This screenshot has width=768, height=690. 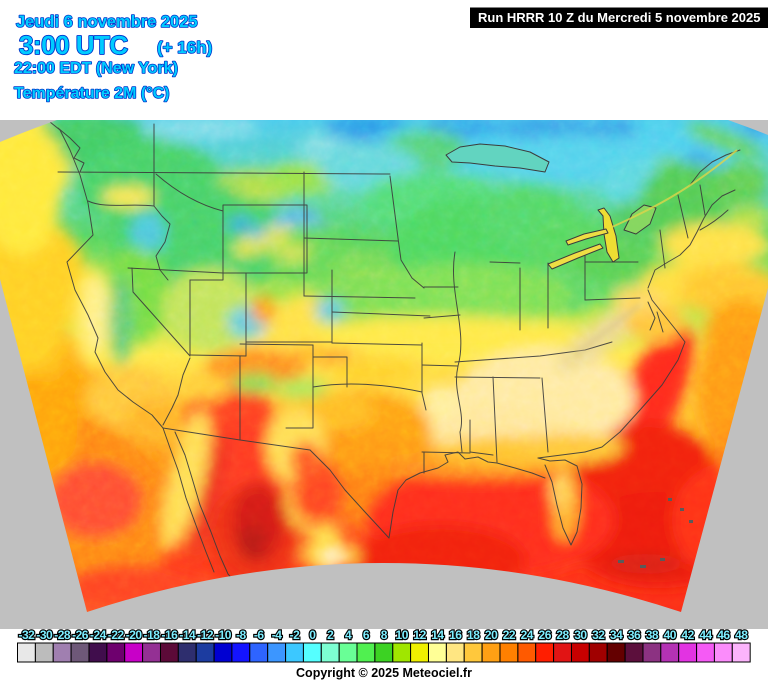 I want to click on svg-text: 22, so click(x=509, y=635).